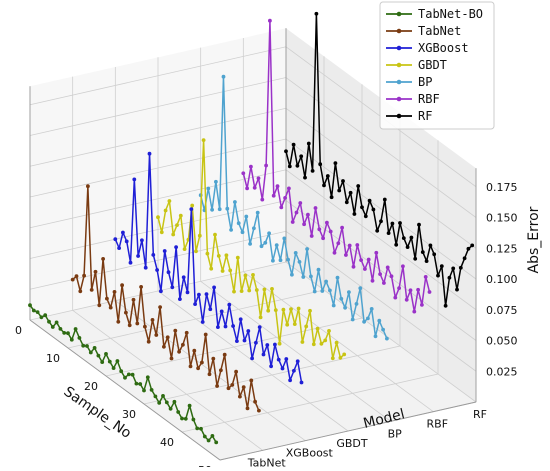 This screenshot has height=471, width=550. I want to click on y-tick-label: BP, so click(395, 433).